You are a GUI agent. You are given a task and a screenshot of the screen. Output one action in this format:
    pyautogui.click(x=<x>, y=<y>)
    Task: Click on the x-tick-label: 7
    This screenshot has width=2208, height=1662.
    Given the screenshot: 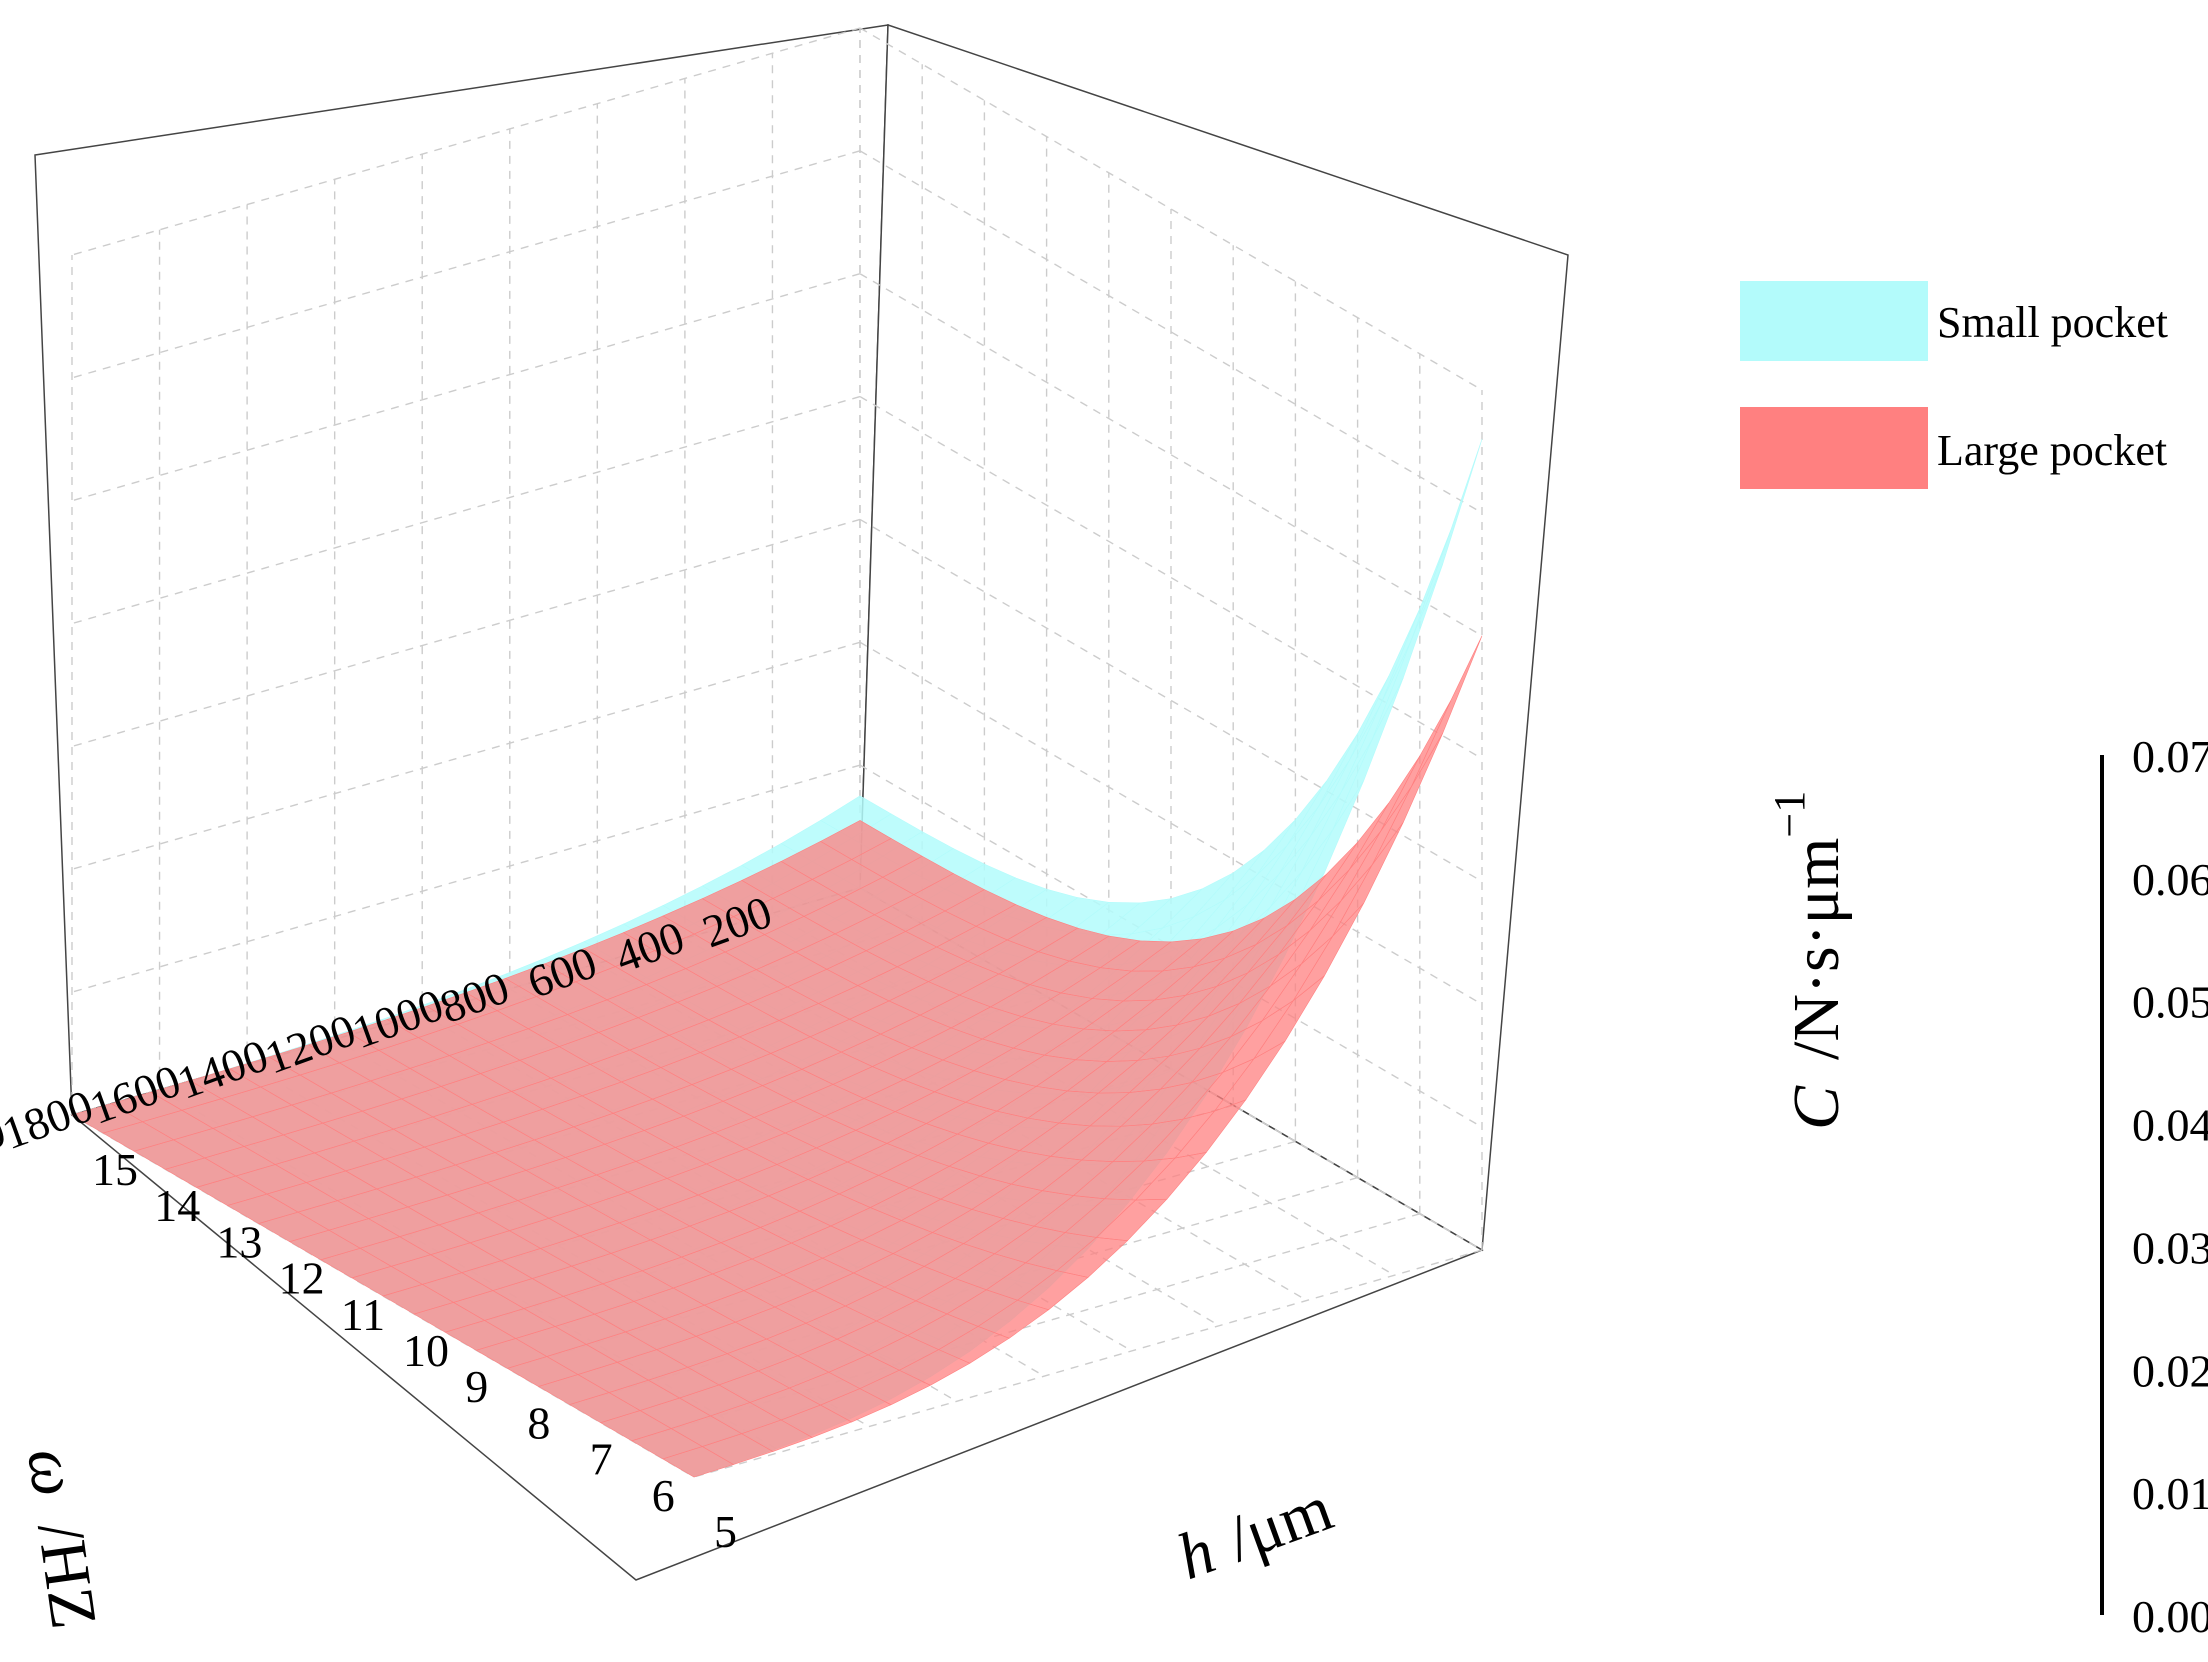 What is the action you would take?
    pyautogui.click(x=601, y=1459)
    